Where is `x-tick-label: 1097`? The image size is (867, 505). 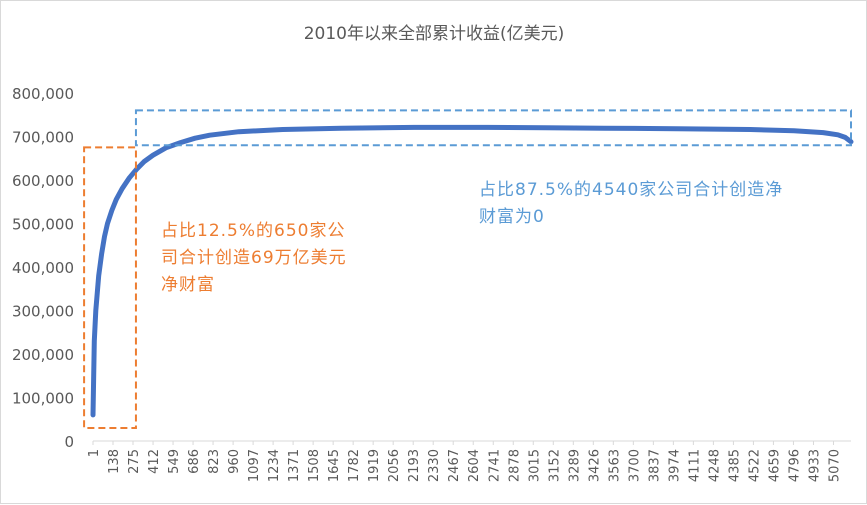
x-tick-label: 1097 is located at coordinates (254, 465).